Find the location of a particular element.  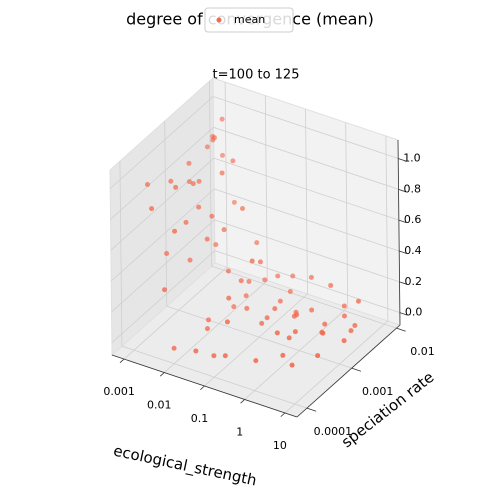

x-tick-label: 1 is located at coordinates (239, 431).